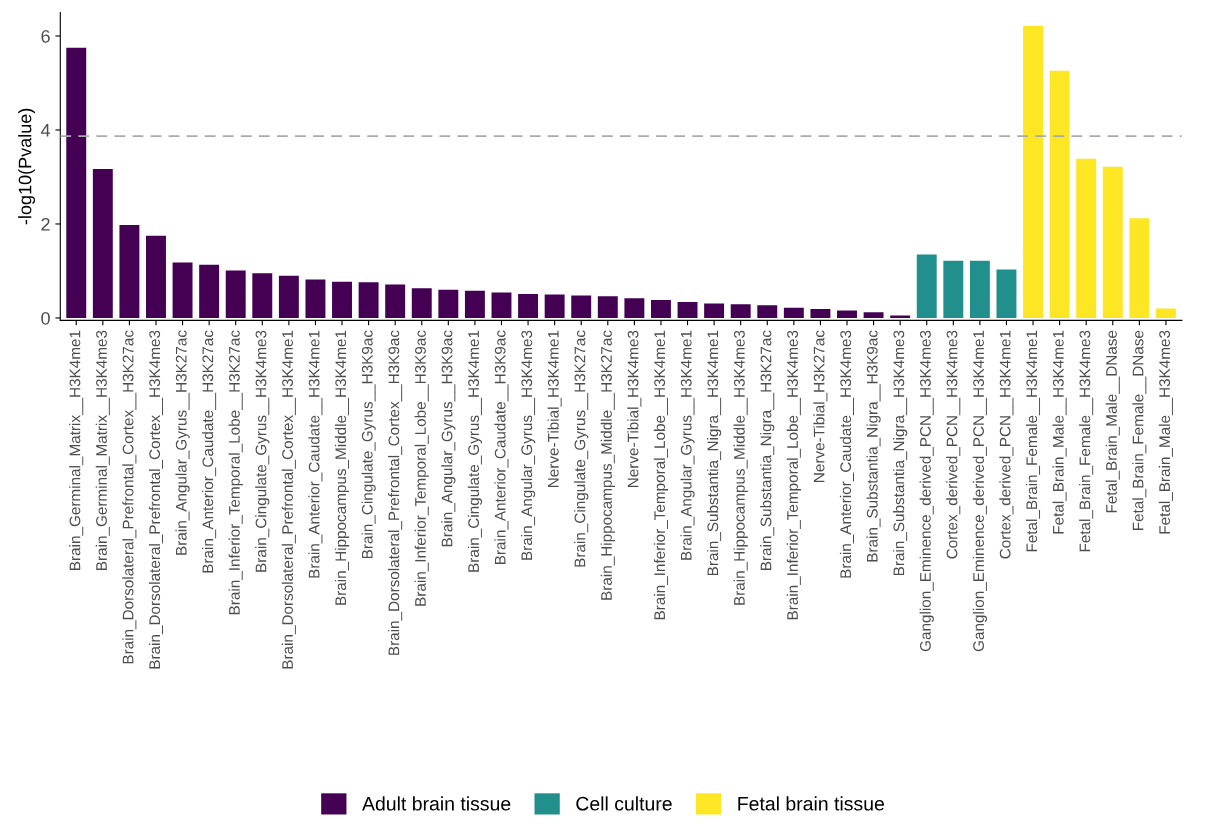 This screenshot has height=832, width=1206. What do you see at coordinates (421, 468) in the screenshot?
I see `x-tick-label: Brain_Inferior_Temporal_Lobe__H3K9ac` at bounding box center [421, 468].